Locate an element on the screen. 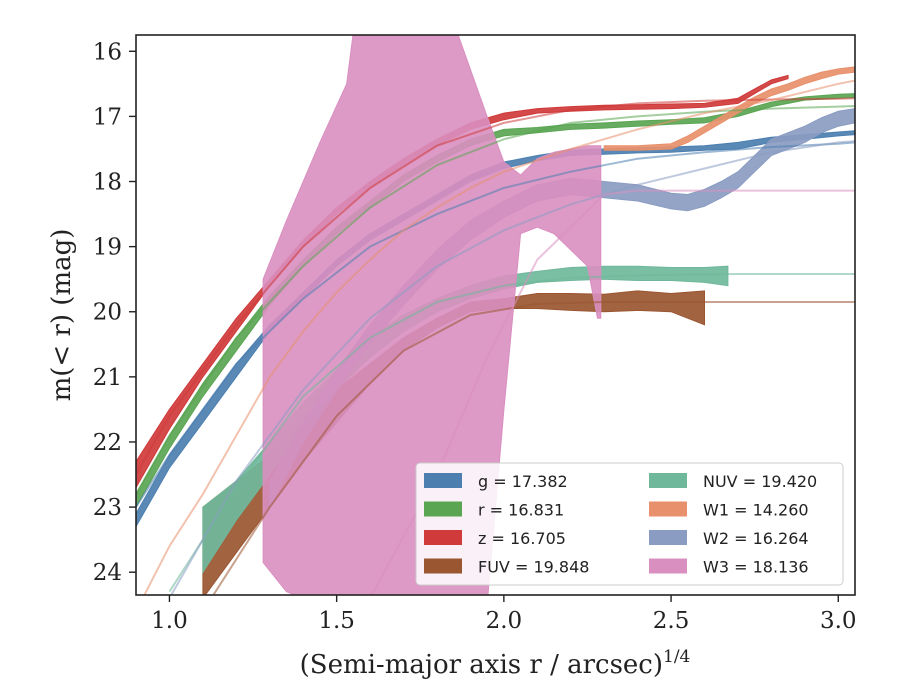  legend-label-w2: W2 = 16.264 is located at coordinates (756, 538).